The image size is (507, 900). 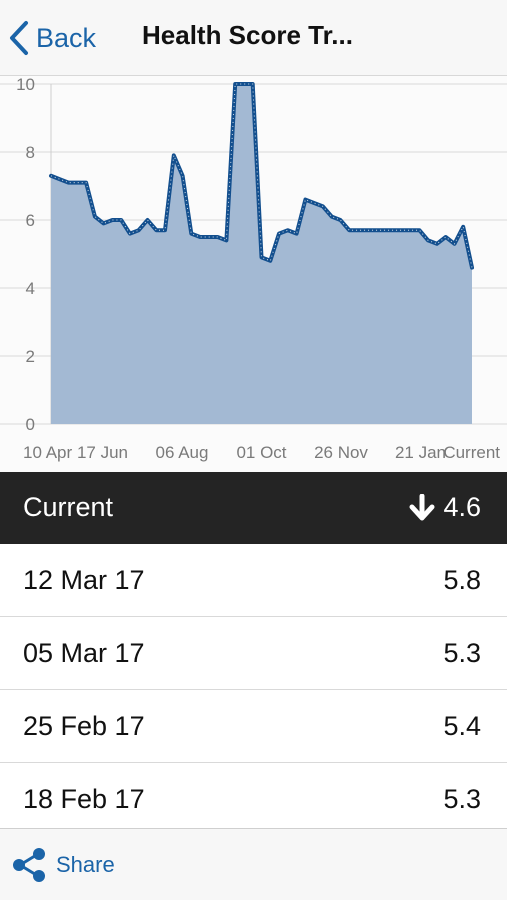 I want to click on chevron-left-icon, so click(x=19, y=38).